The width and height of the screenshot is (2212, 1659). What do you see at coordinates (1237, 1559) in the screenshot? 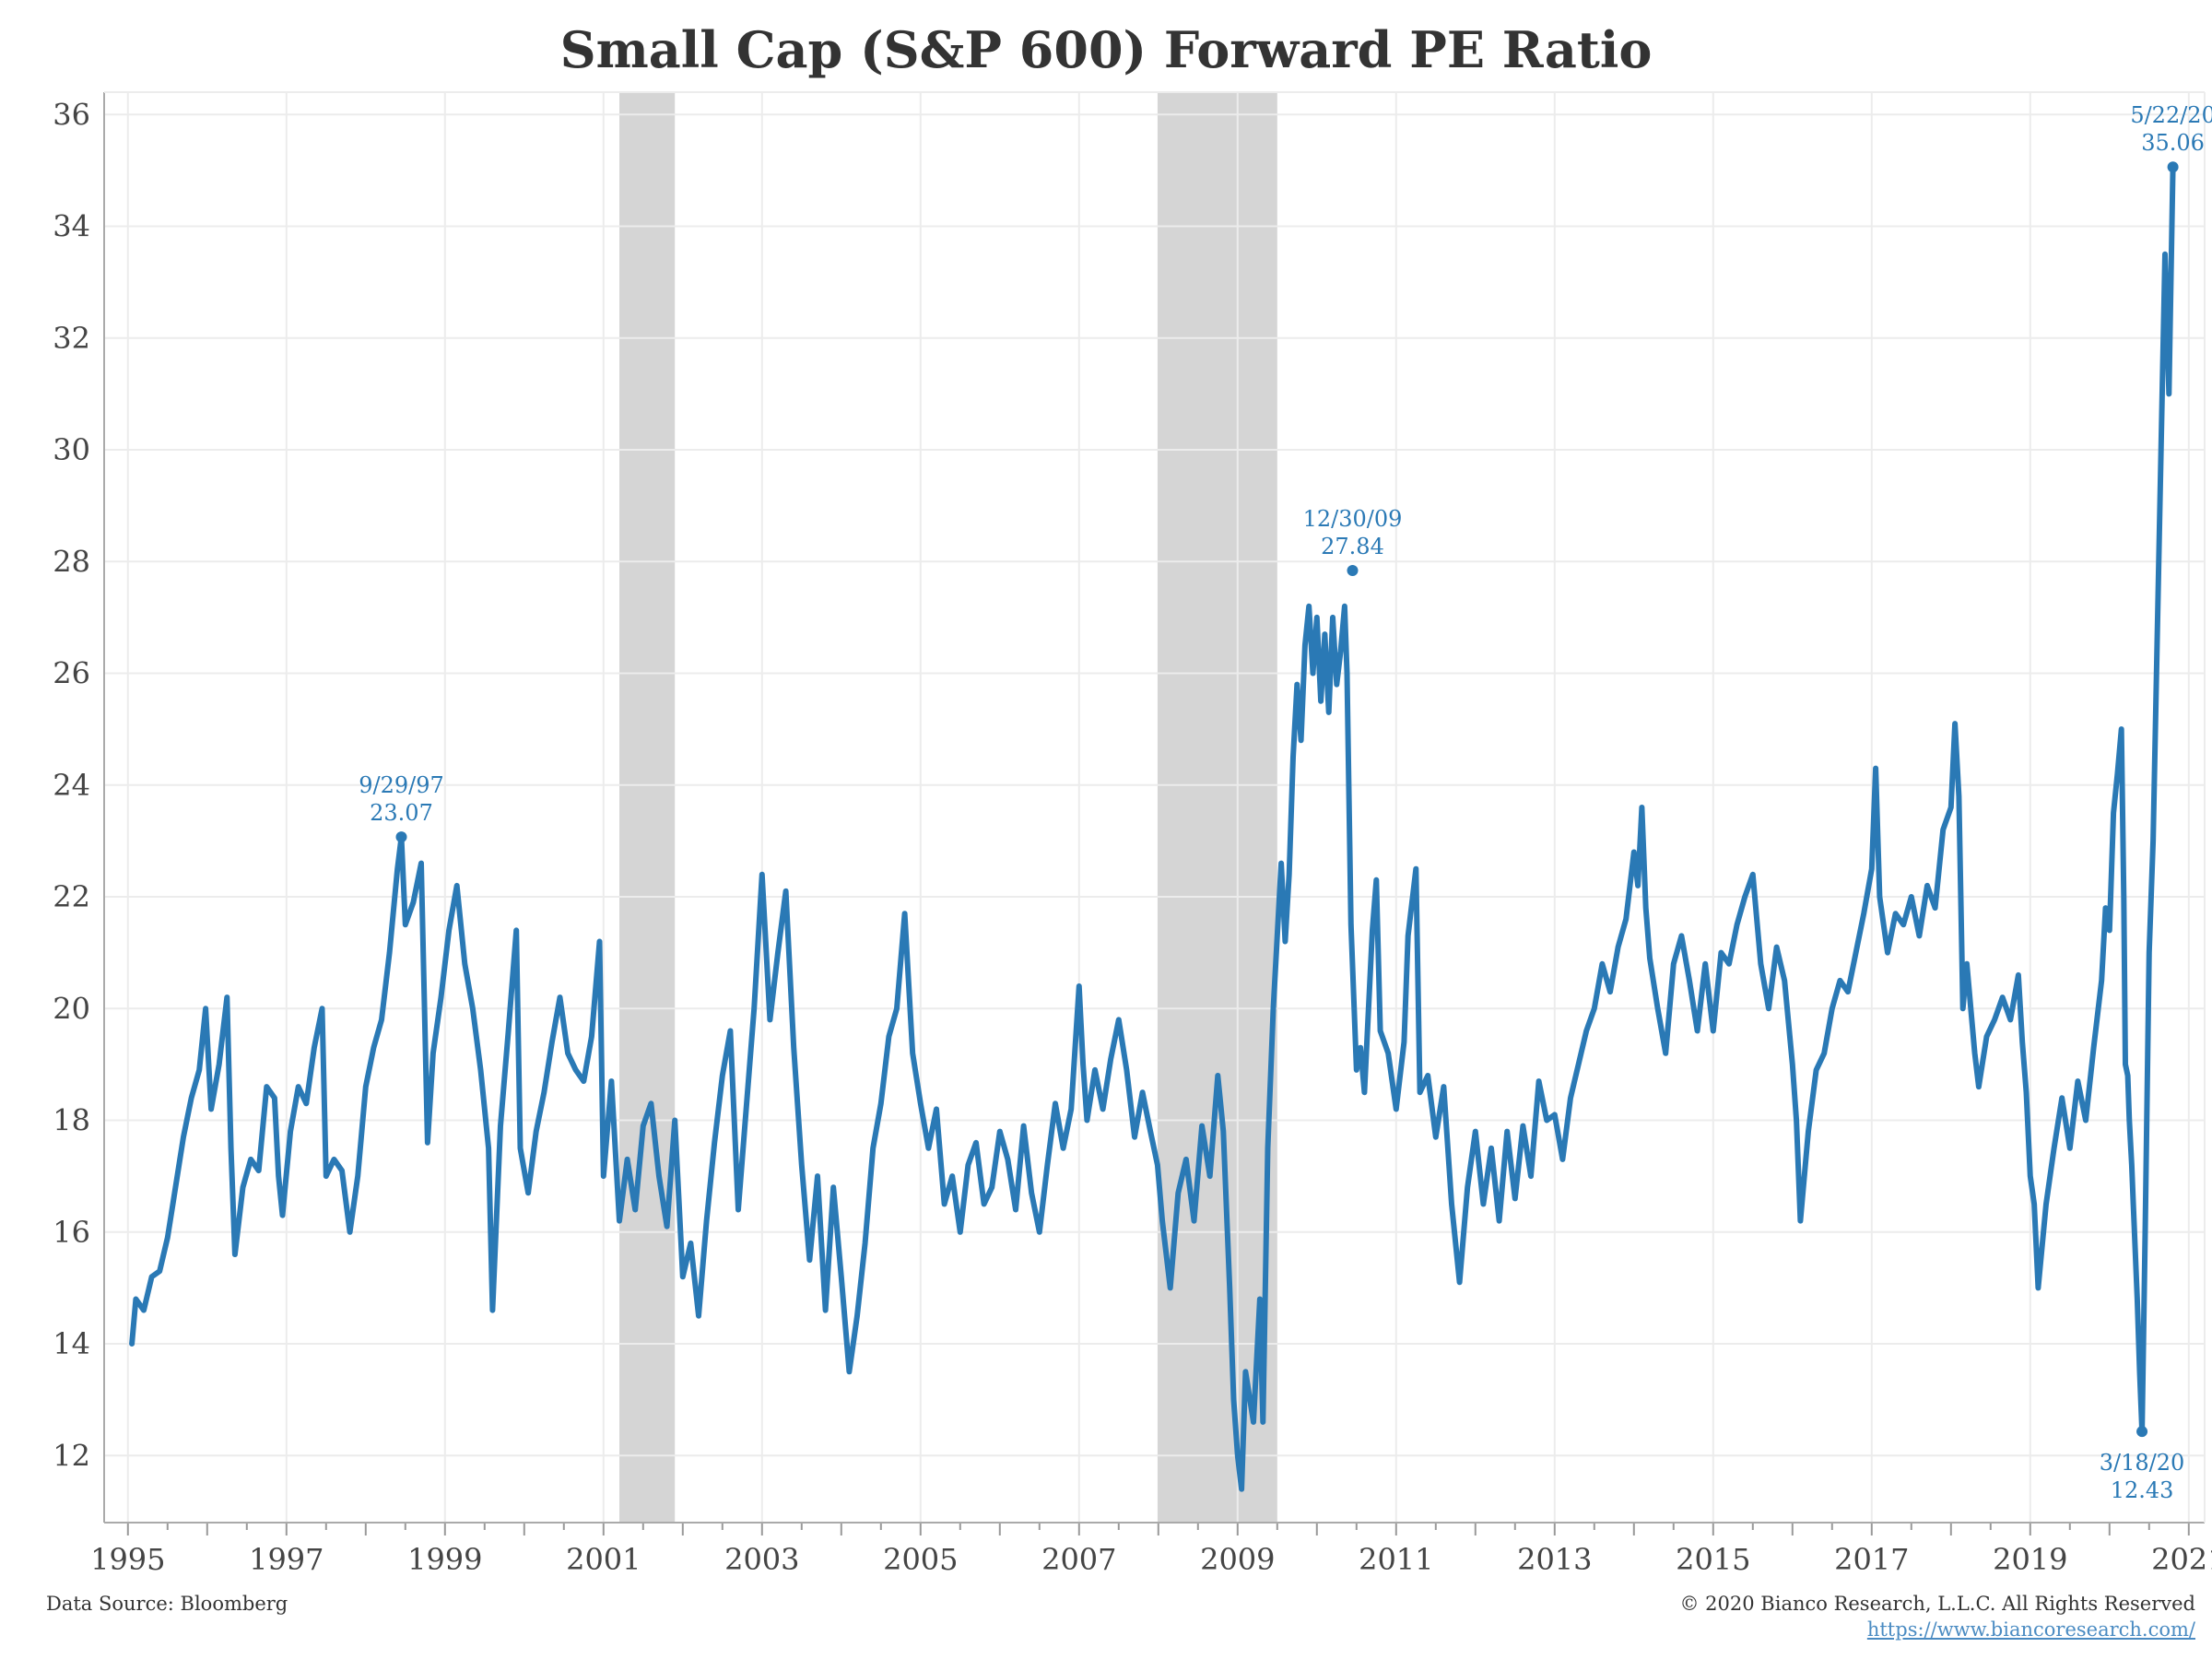
I see `x-tick-label: 2009` at bounding box center [1237, 1559].